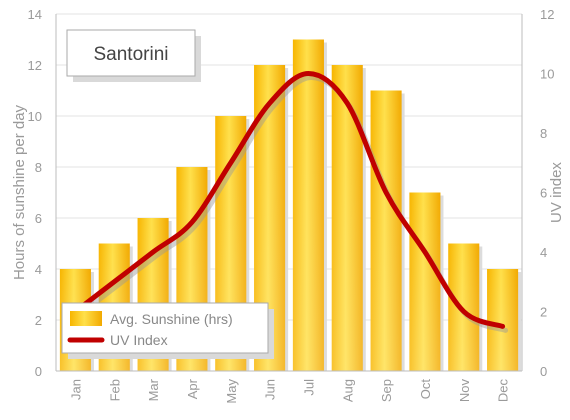 This screenshot has height=420, width=570. What do you see at coordinates (386, 390) in the screenshot?
I see `x-tick-label: Sep` at bounding box center [386, 390].